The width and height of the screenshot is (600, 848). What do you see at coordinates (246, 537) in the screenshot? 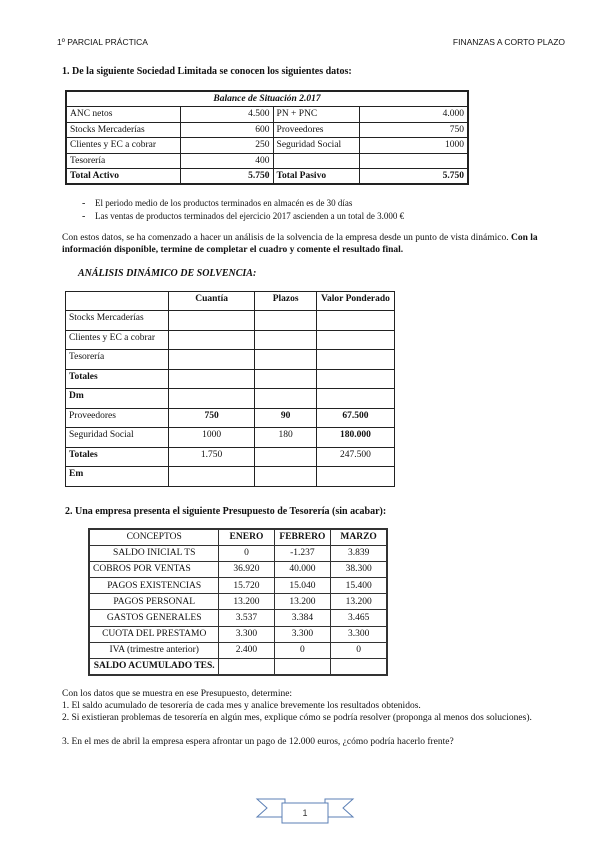
I see `budget-cell: ENERO` at bounding box center [246, 537].